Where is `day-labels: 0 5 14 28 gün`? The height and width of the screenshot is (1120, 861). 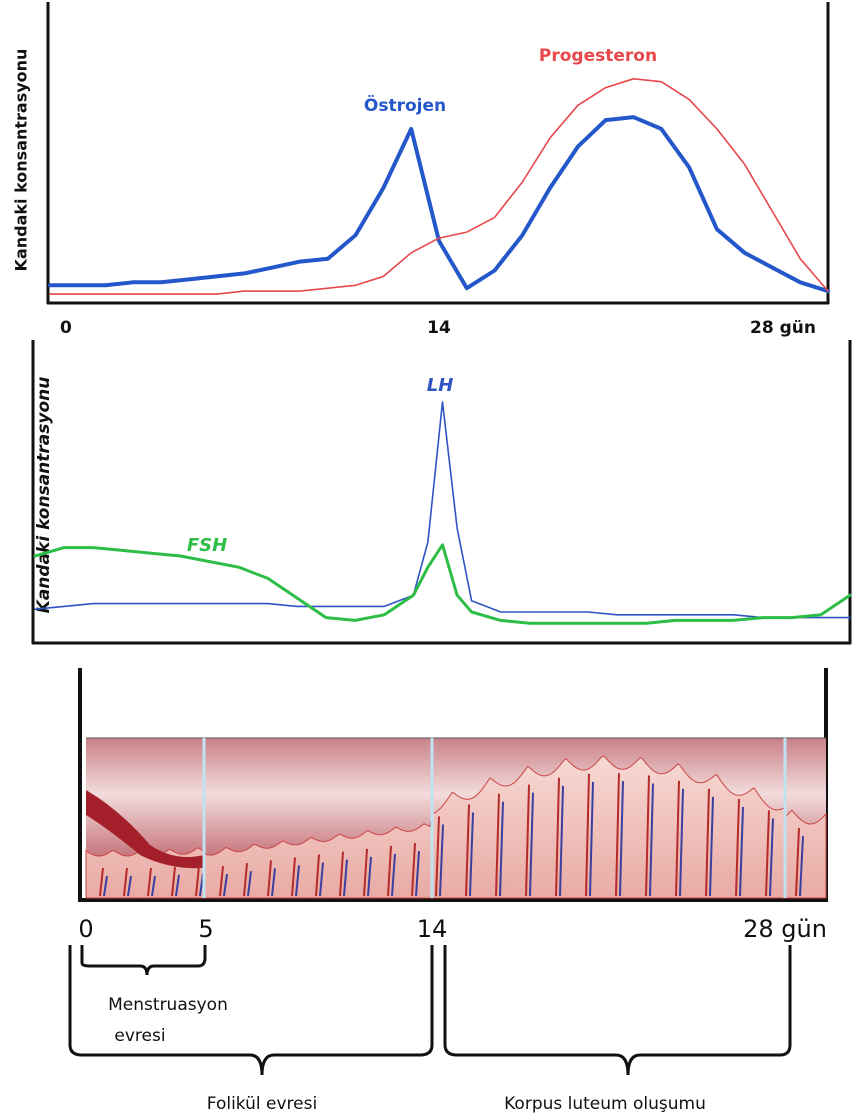 day-labels: 0 5 14 28 gün is located at coordinates (452, 929).